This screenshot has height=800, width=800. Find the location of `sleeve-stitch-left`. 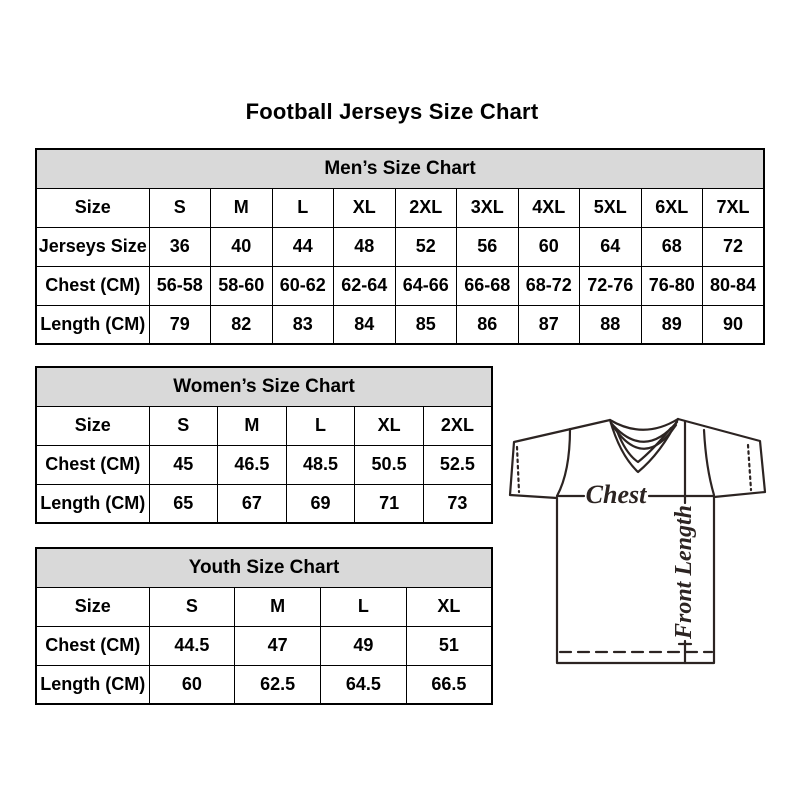

sleeve-stitch-left is located at coordinates (518, 469).